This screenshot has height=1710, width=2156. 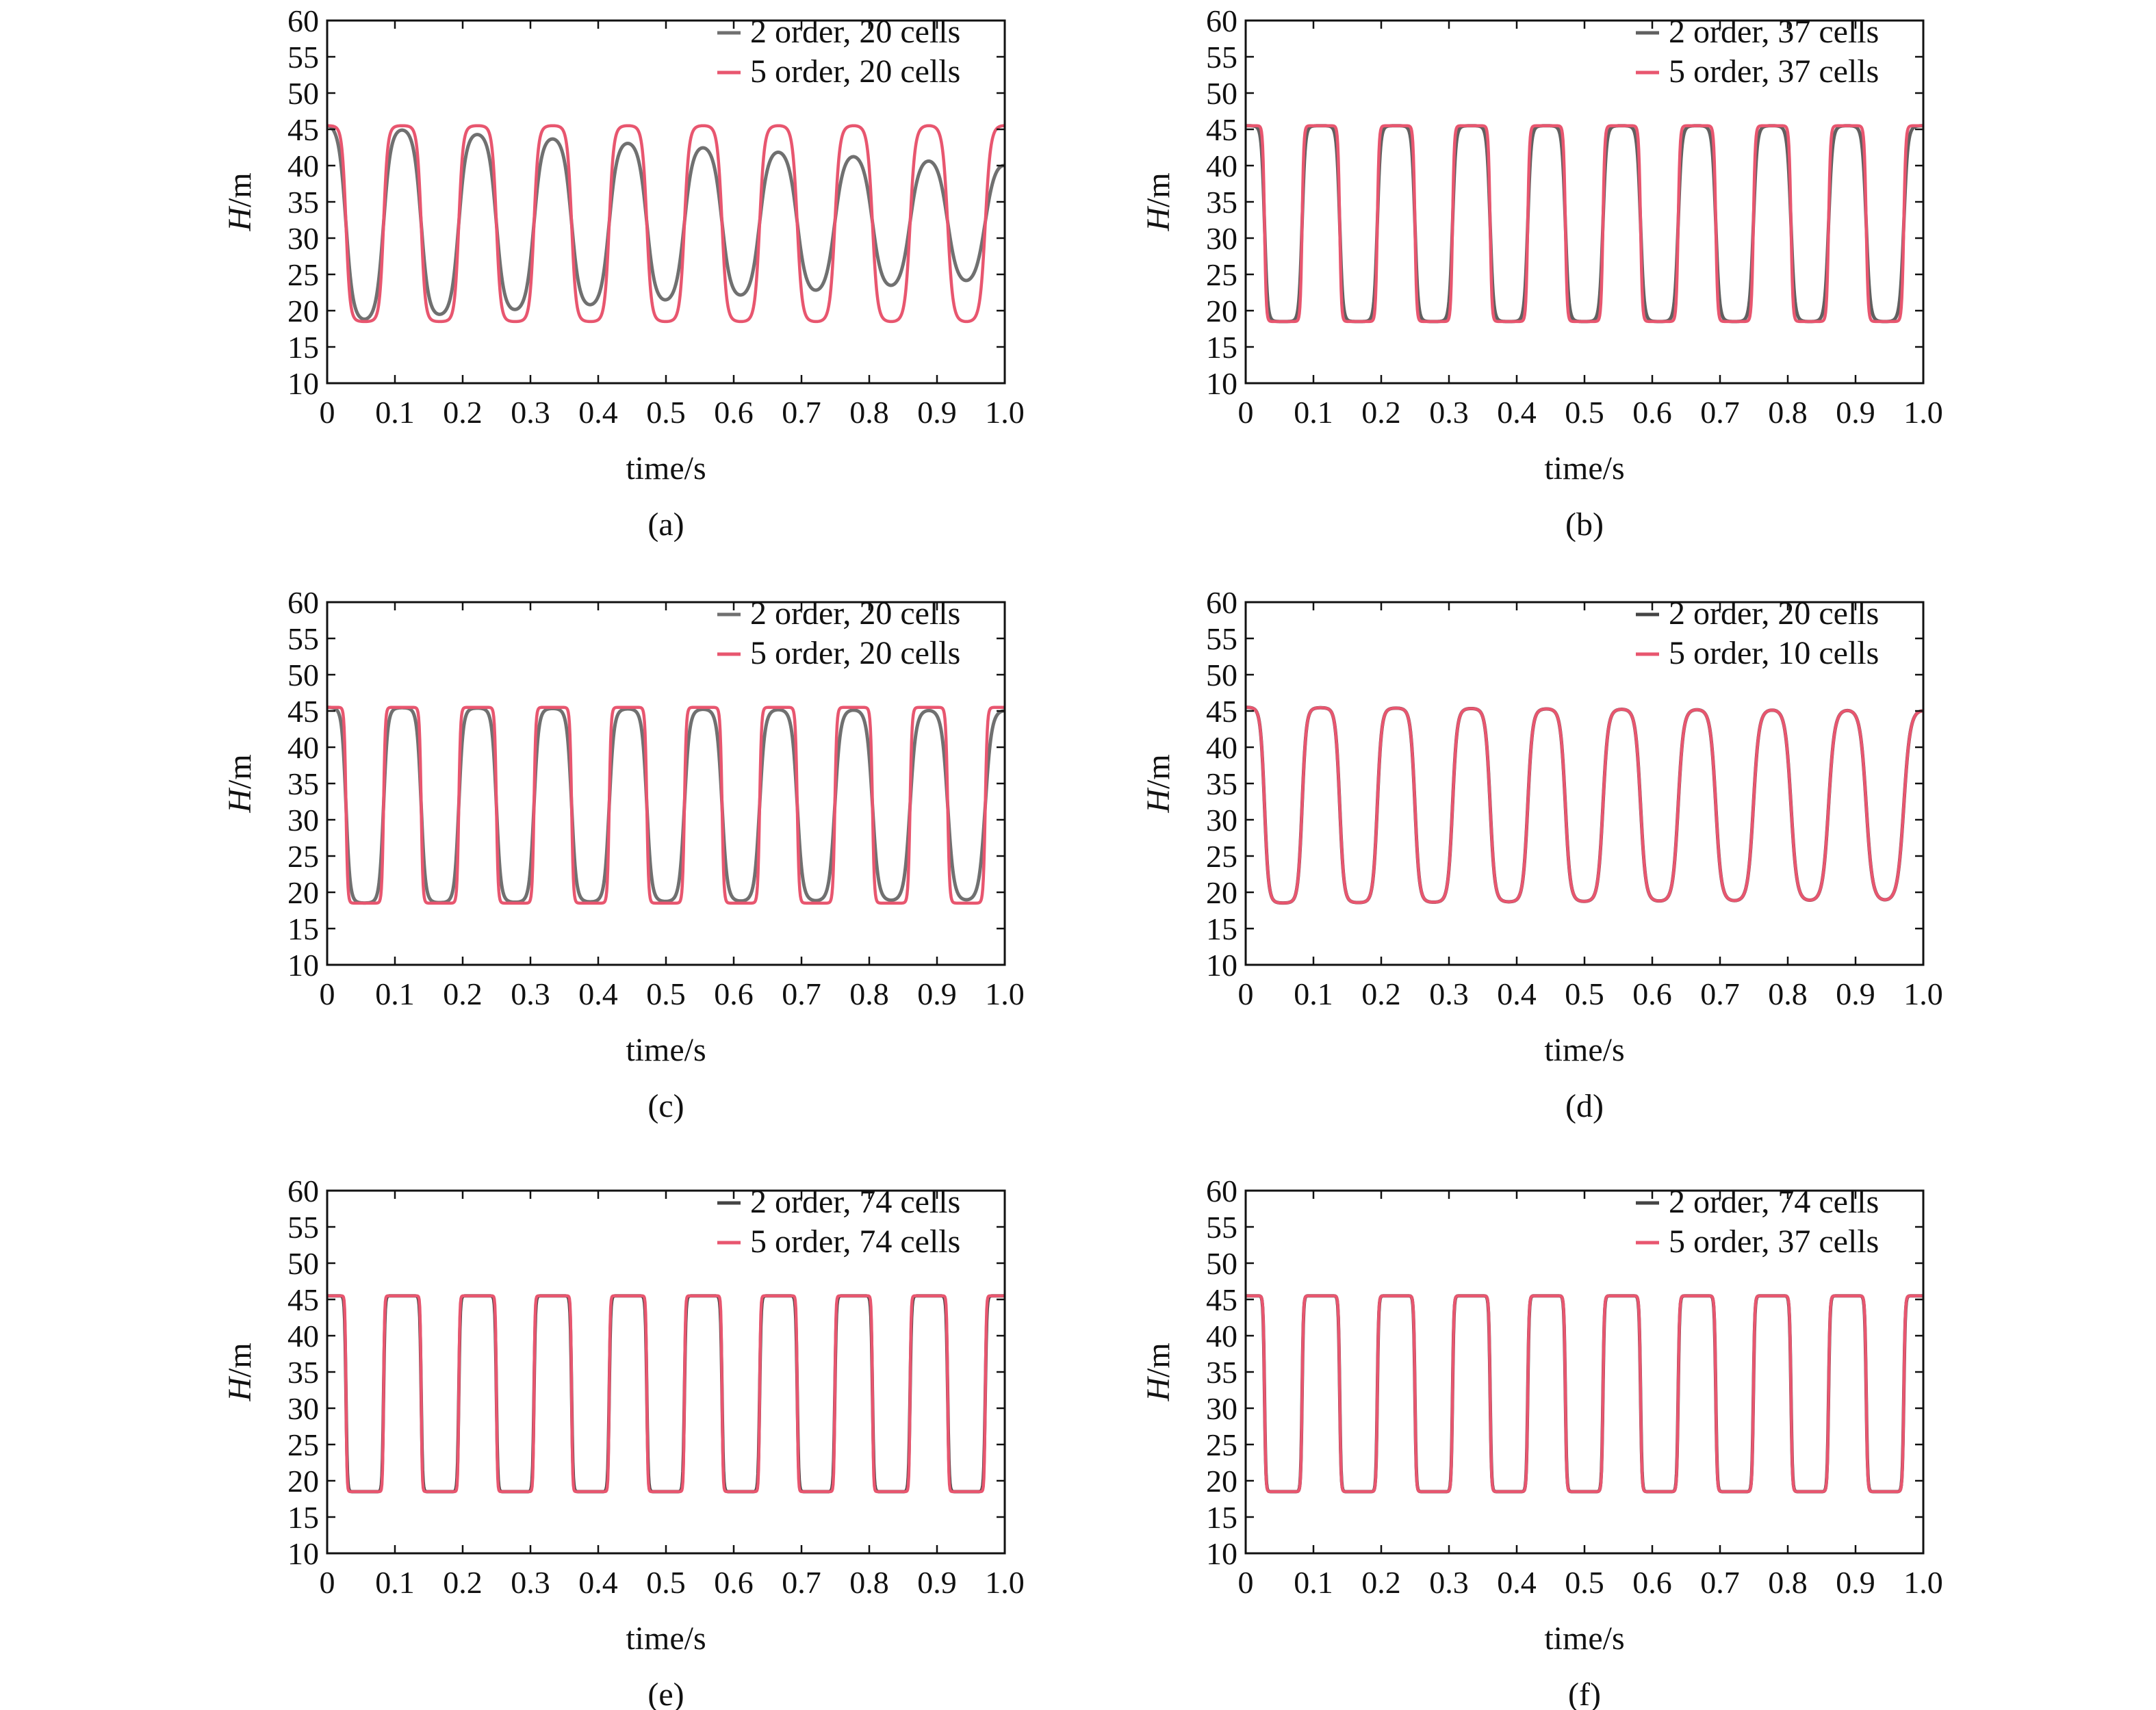 What do you see at coordinates (665, 1106) in the screenshot?
I see `panel-caption: (c)` at bounding box center [665, 1106].